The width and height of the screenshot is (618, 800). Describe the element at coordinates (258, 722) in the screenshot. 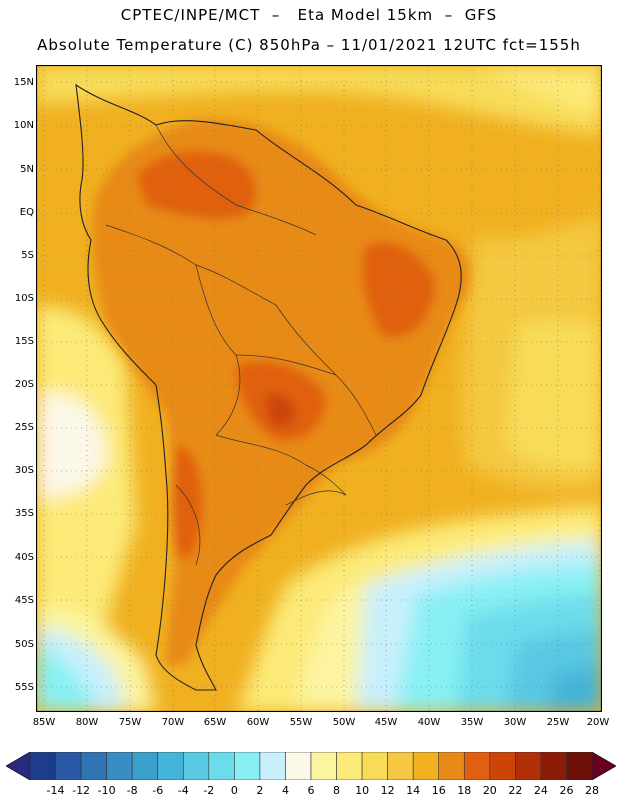

I see `lon-label-60w: 60W` at that location.